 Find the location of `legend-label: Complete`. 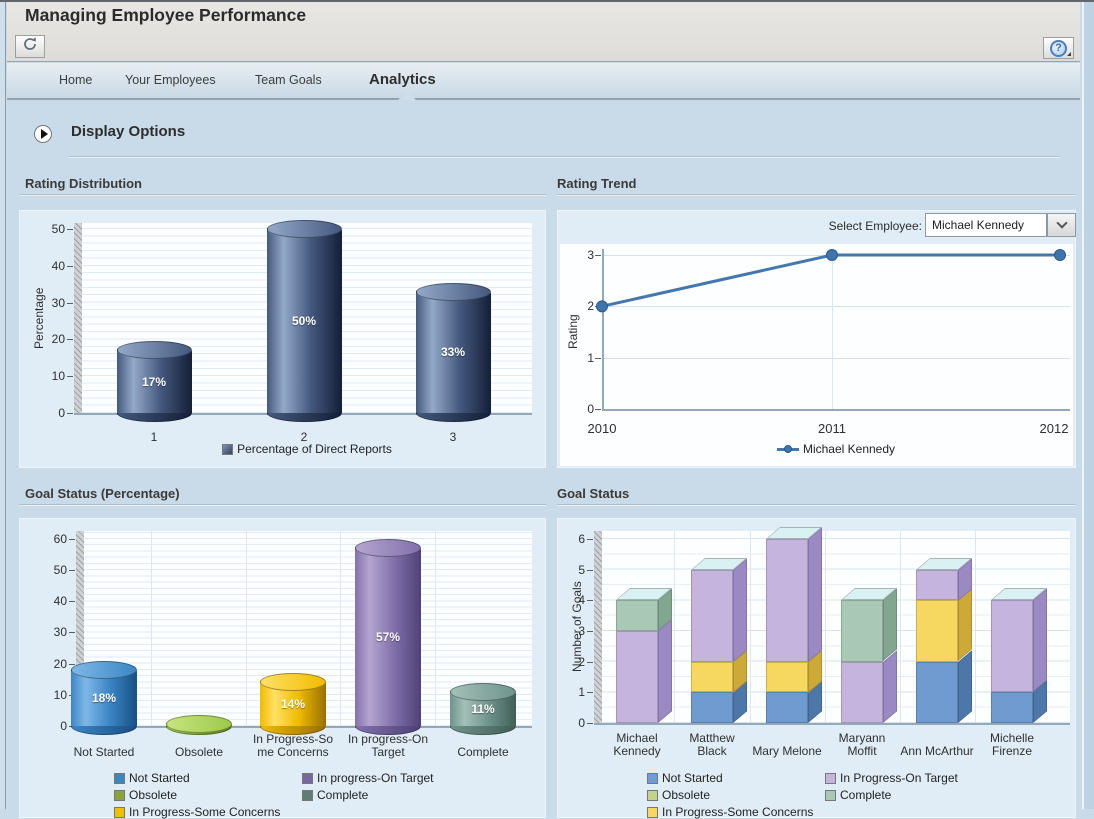

legend-label: Complete is located at coordinates (343, 795).